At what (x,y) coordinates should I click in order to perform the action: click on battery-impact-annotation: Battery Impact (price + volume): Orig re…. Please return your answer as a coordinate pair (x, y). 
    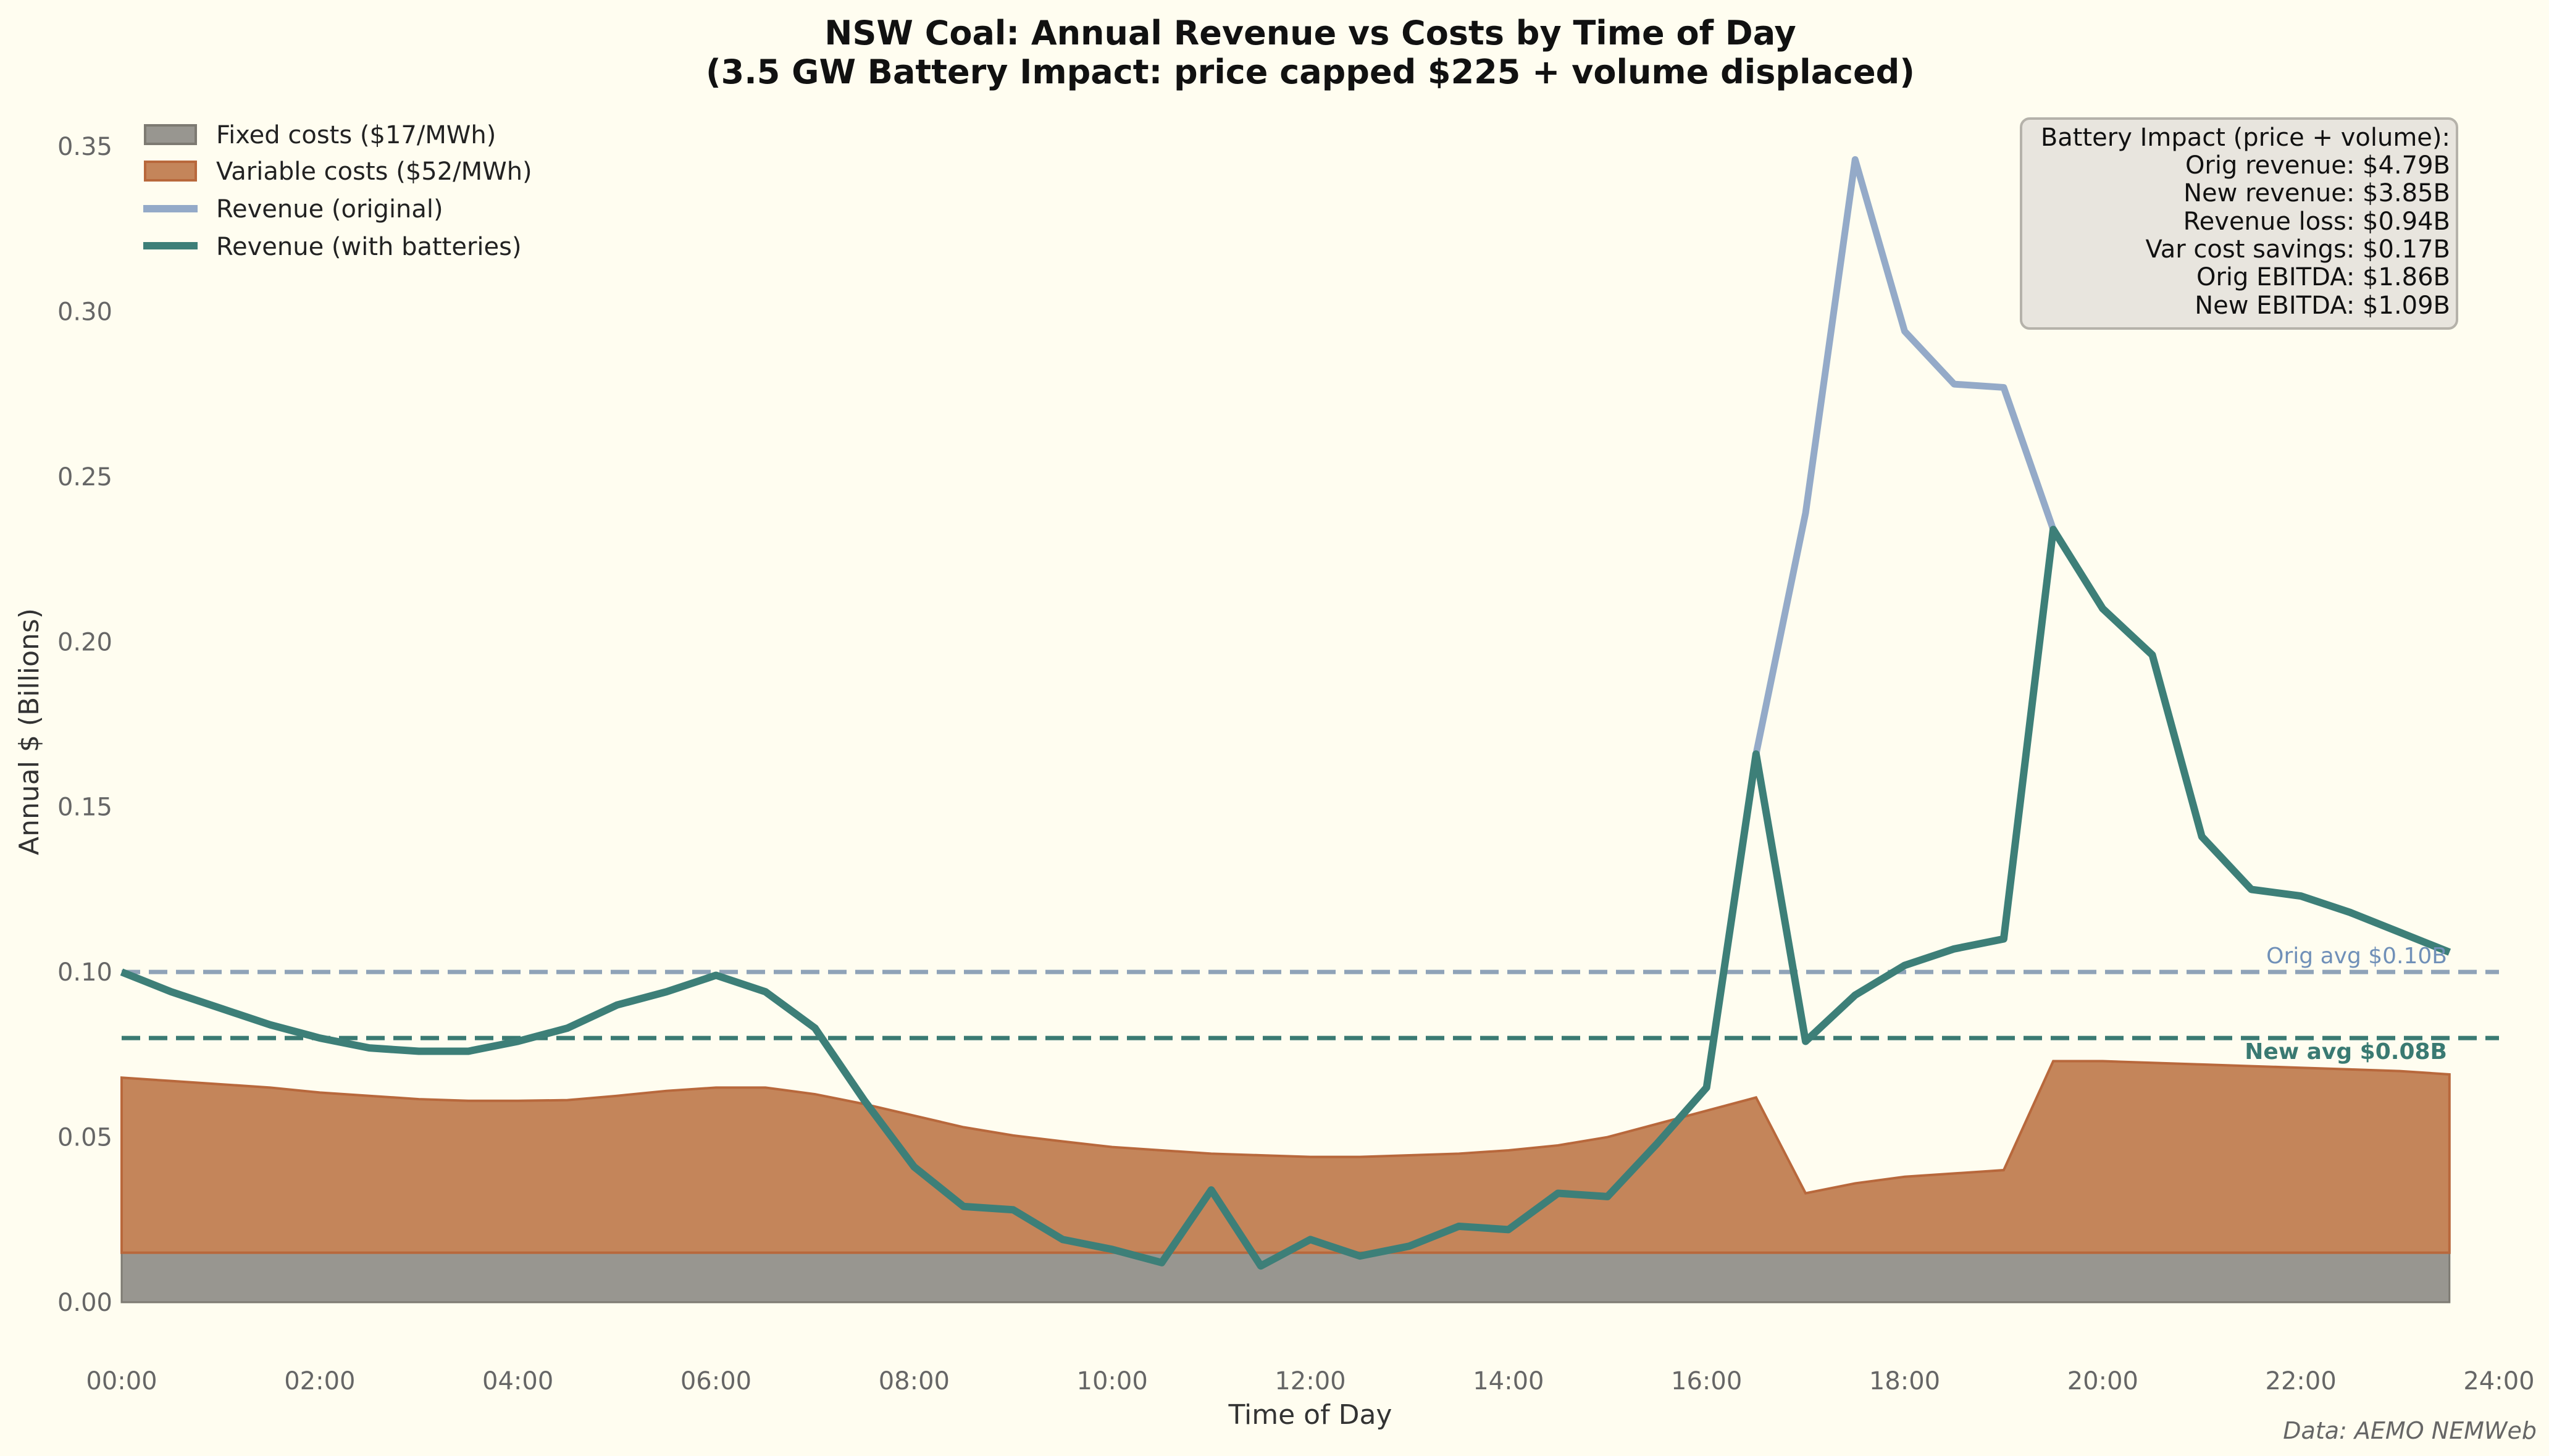
    Looking at the image, I should click on (2239, 223).